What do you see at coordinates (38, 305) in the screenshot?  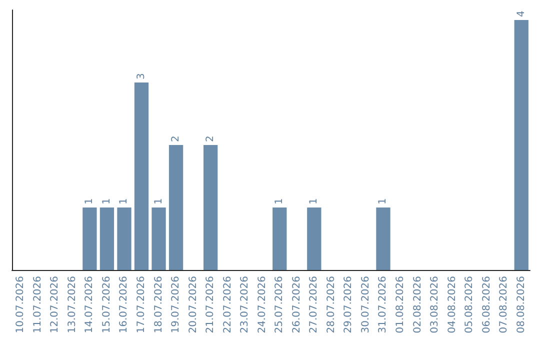 I see `x-tick-label: 11.07.2026` at bounding box center [38, 305].